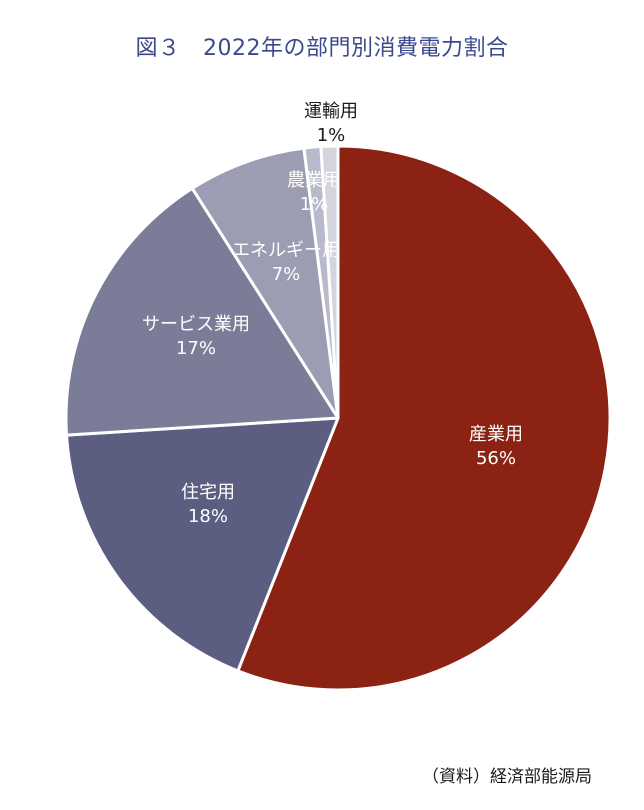  Describe the element at coordinates (208, 516) in the screenshot. I see `slice-value-label: 18%` at that location.